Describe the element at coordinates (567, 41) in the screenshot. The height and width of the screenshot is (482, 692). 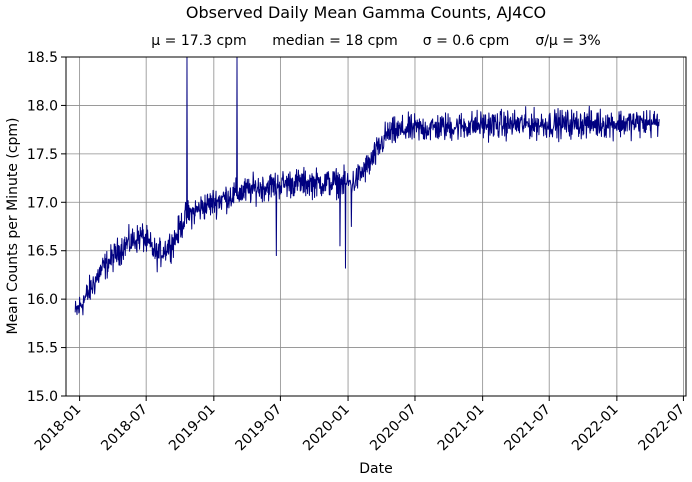
I see `subtitle-ratio: σ/μ = 3%` at that location.